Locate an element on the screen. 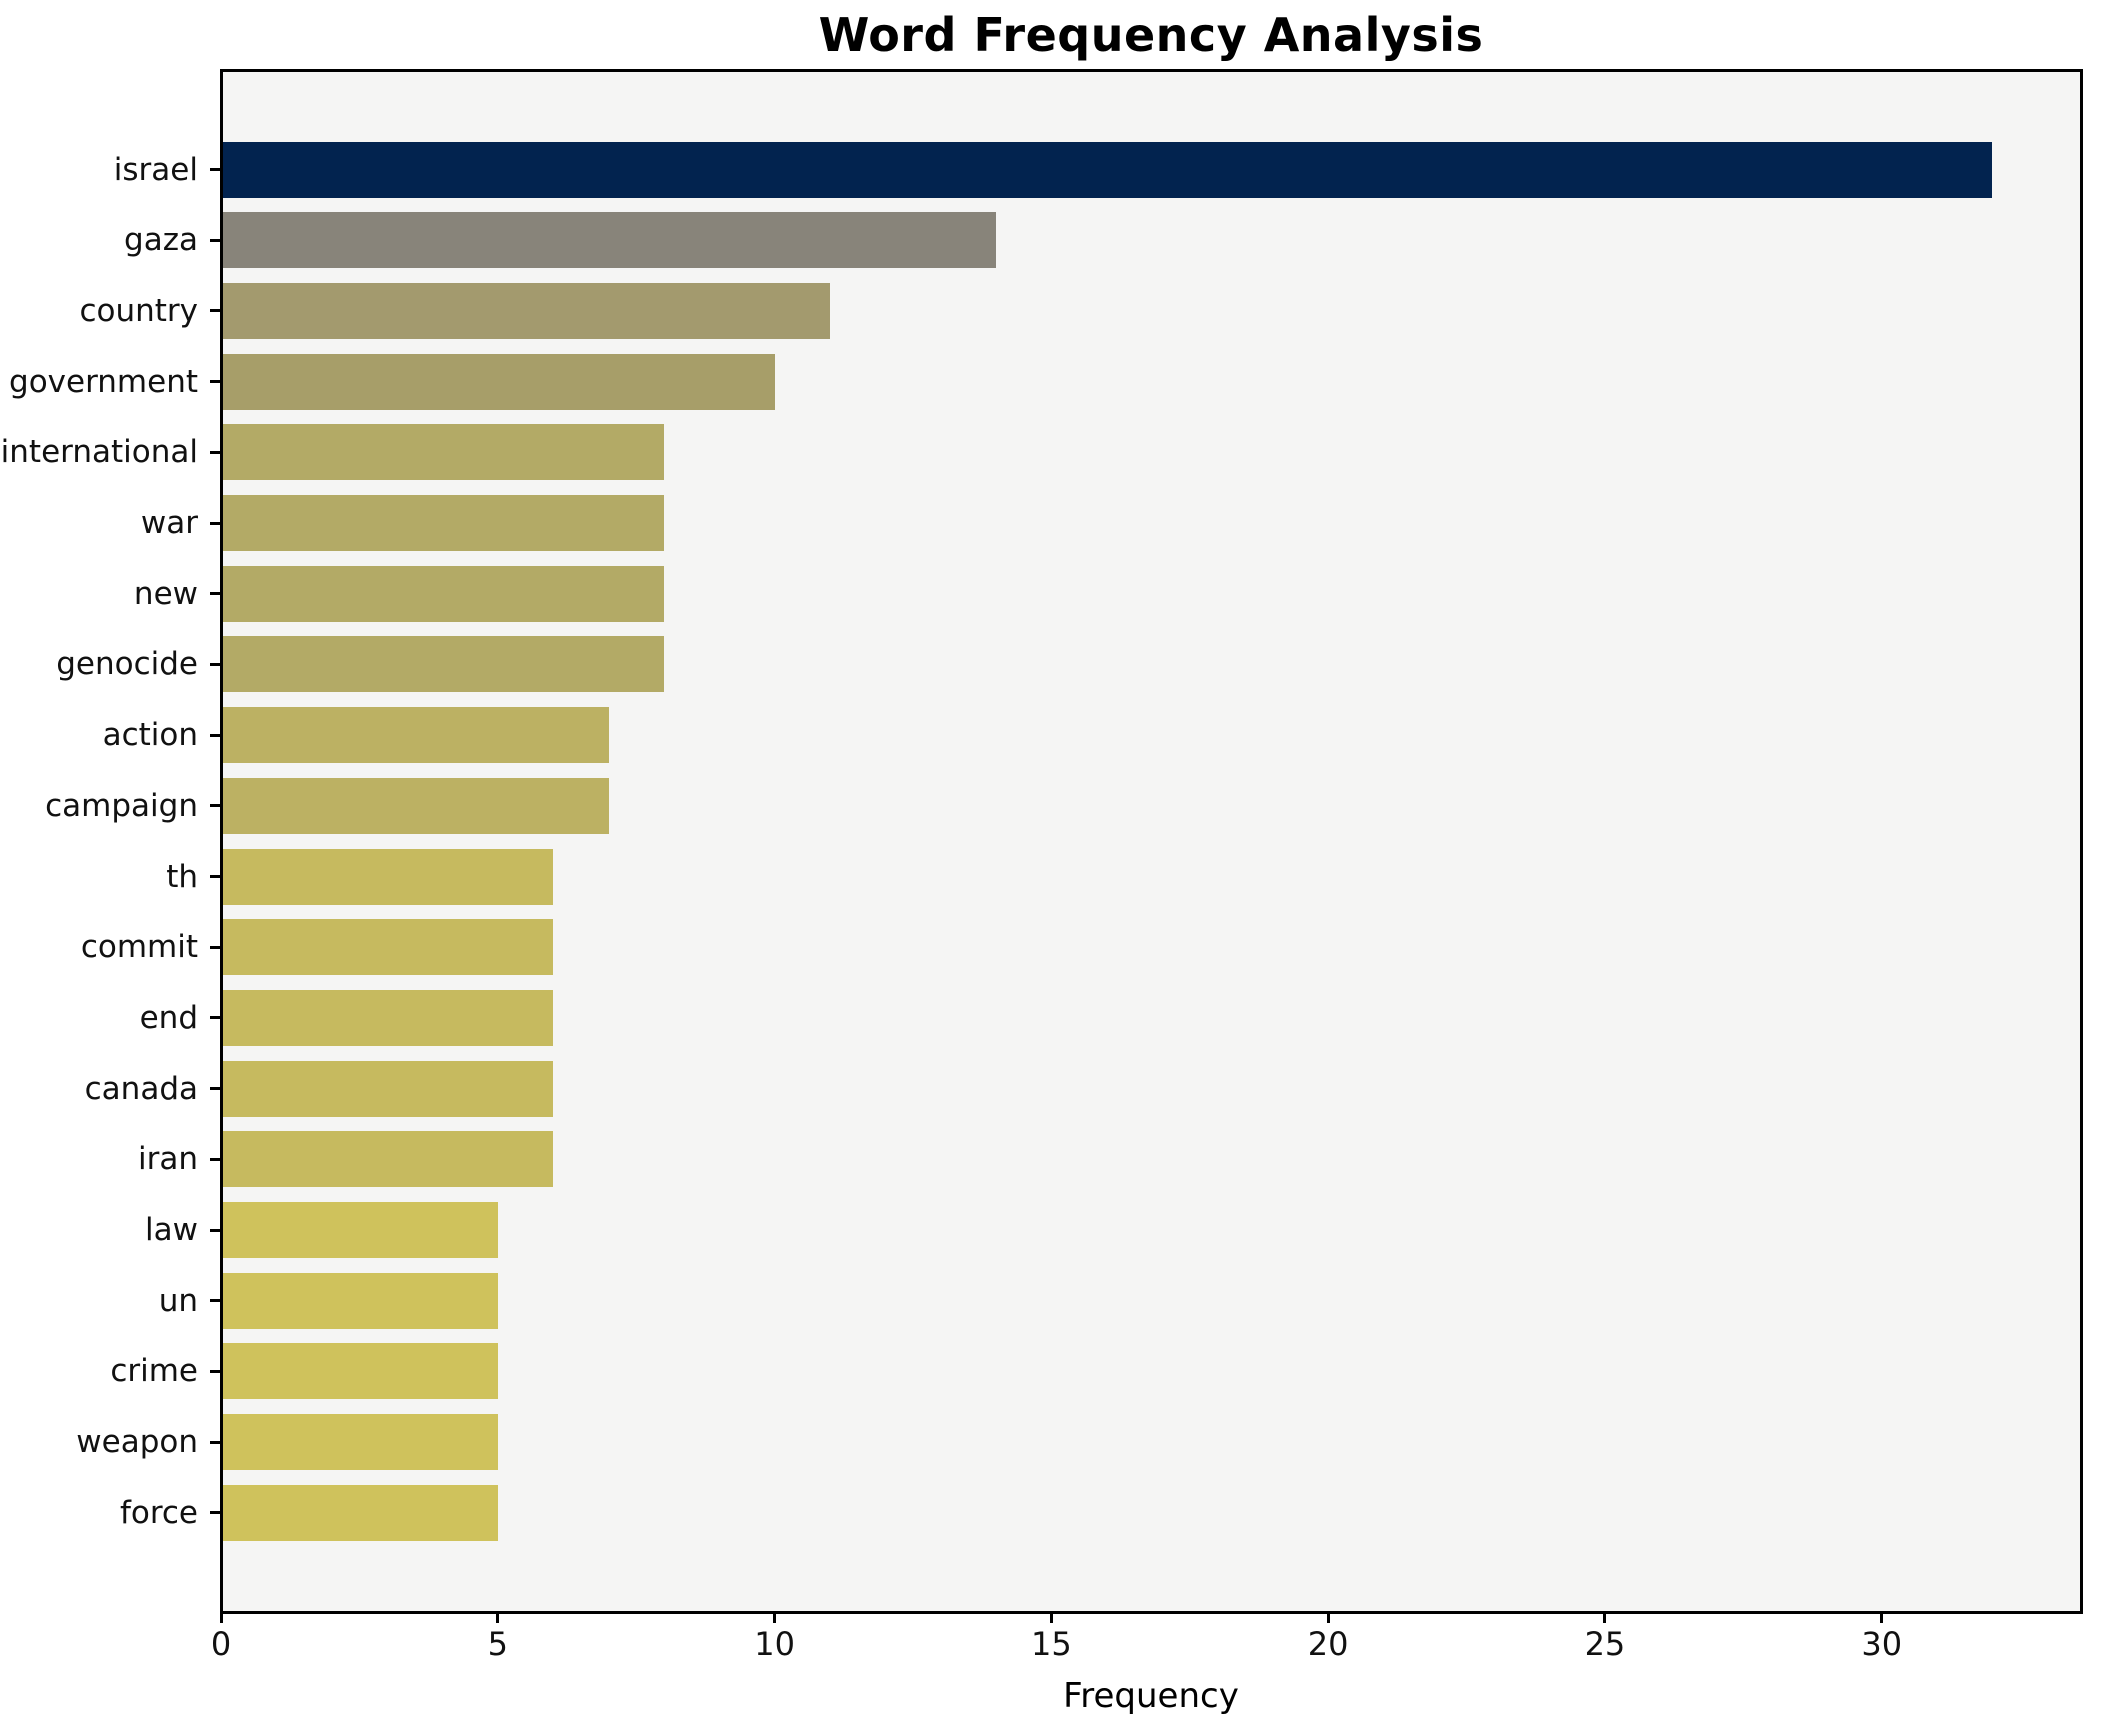  y-tick-label-force: force is located at coordinates (158, 1512).